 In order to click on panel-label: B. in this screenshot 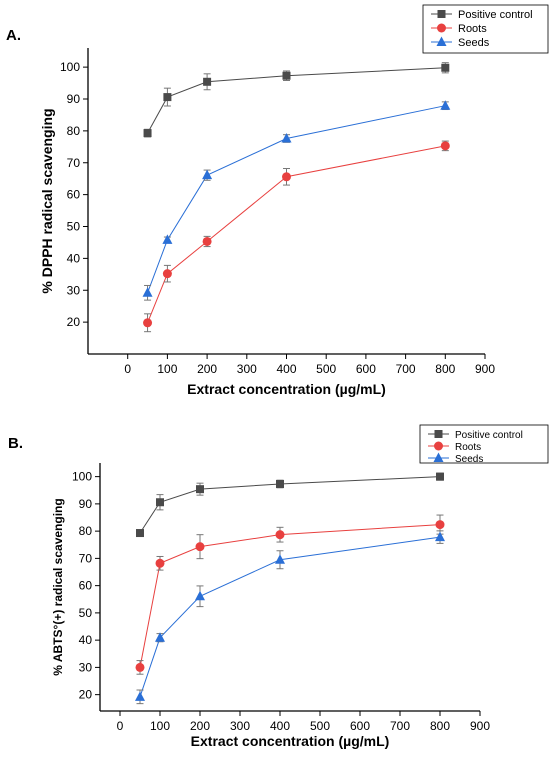, I will do `click(15, 443)`.